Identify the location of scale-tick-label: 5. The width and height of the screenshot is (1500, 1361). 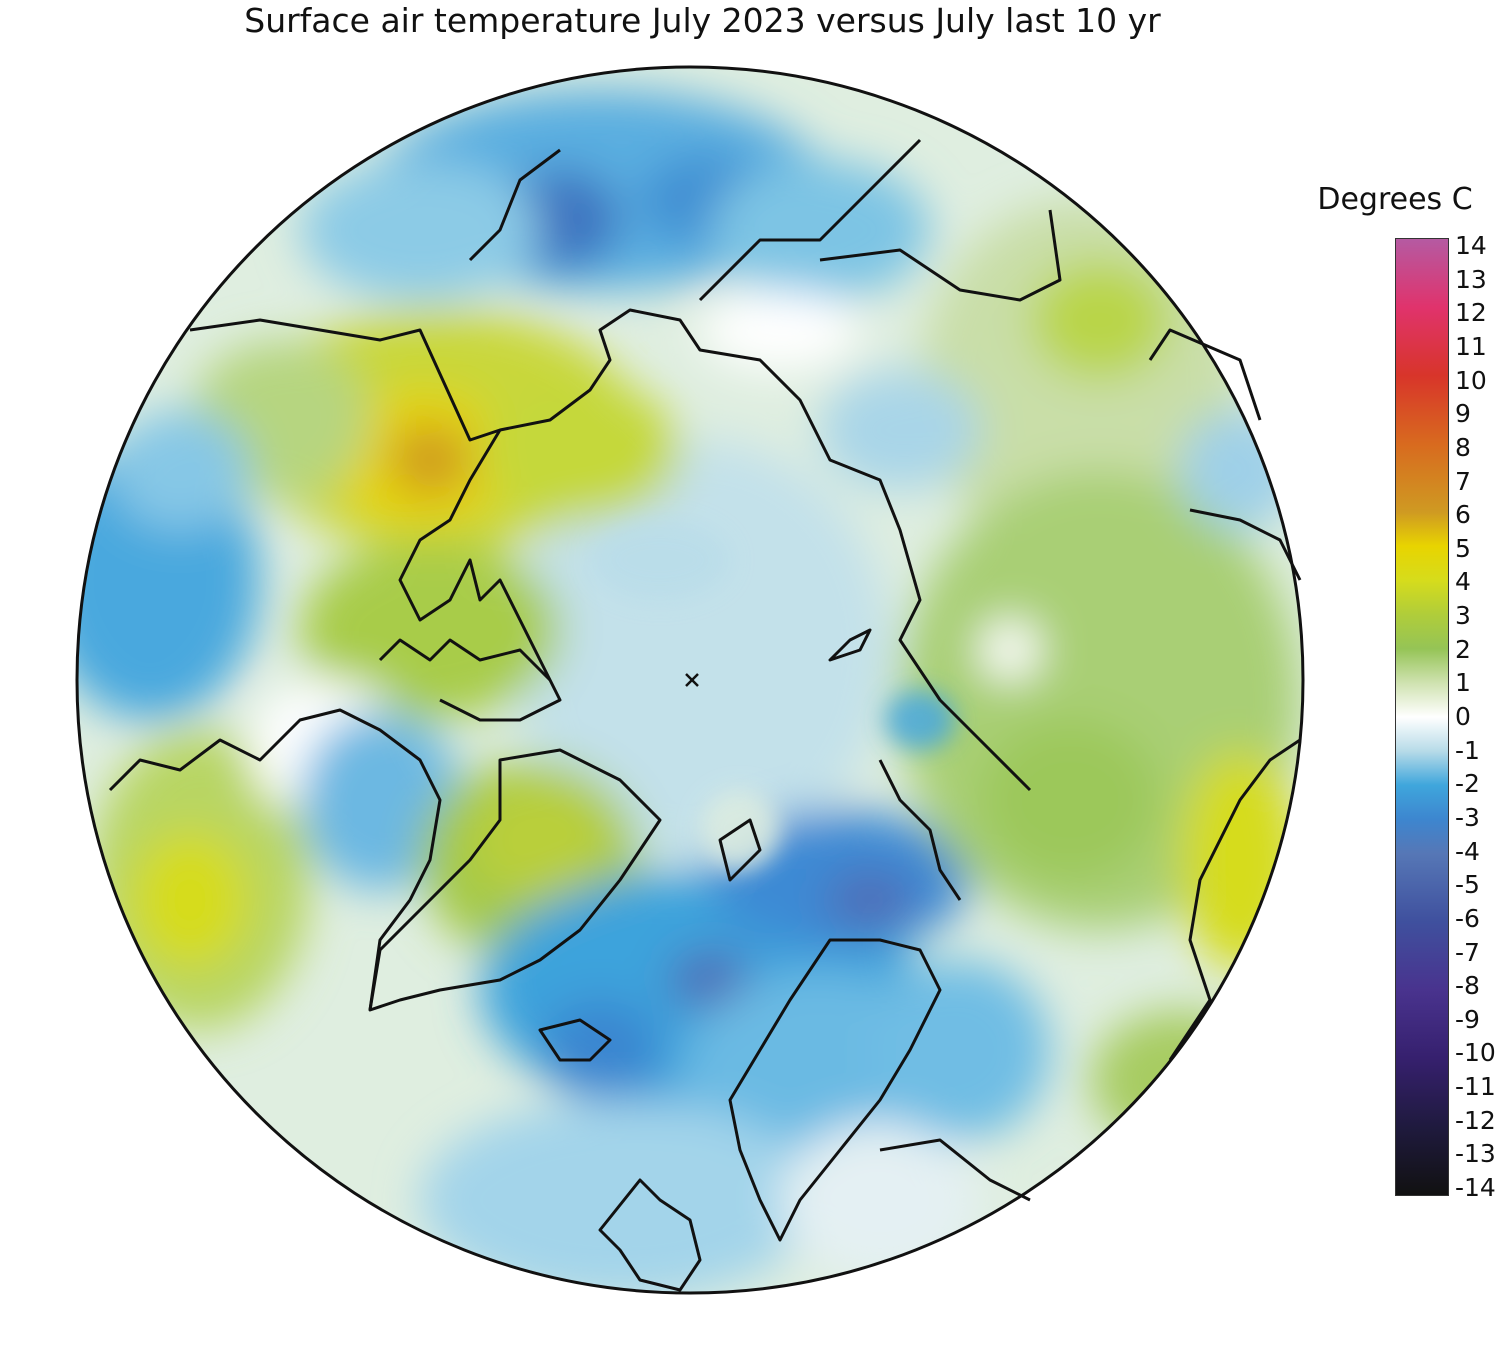
(1463, 548).